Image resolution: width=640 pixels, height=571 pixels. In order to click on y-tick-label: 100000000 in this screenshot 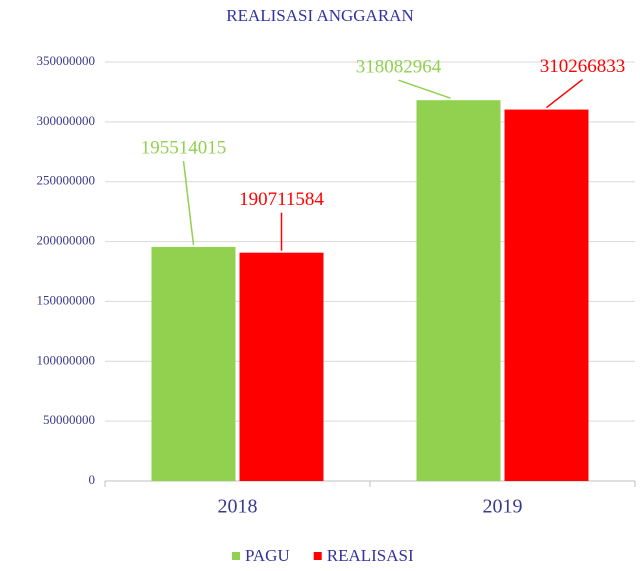, I will do `click(66, 359)`.